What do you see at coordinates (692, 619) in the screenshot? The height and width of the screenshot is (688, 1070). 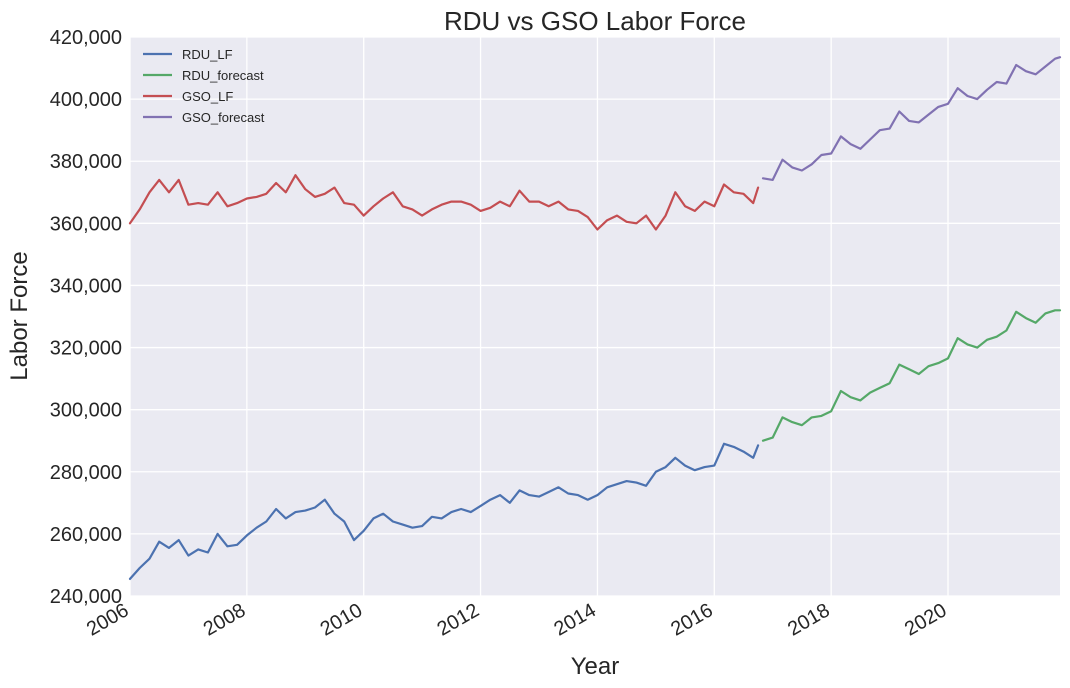 I see `x-tick-label: 2016` at bounding box center [692, 619].